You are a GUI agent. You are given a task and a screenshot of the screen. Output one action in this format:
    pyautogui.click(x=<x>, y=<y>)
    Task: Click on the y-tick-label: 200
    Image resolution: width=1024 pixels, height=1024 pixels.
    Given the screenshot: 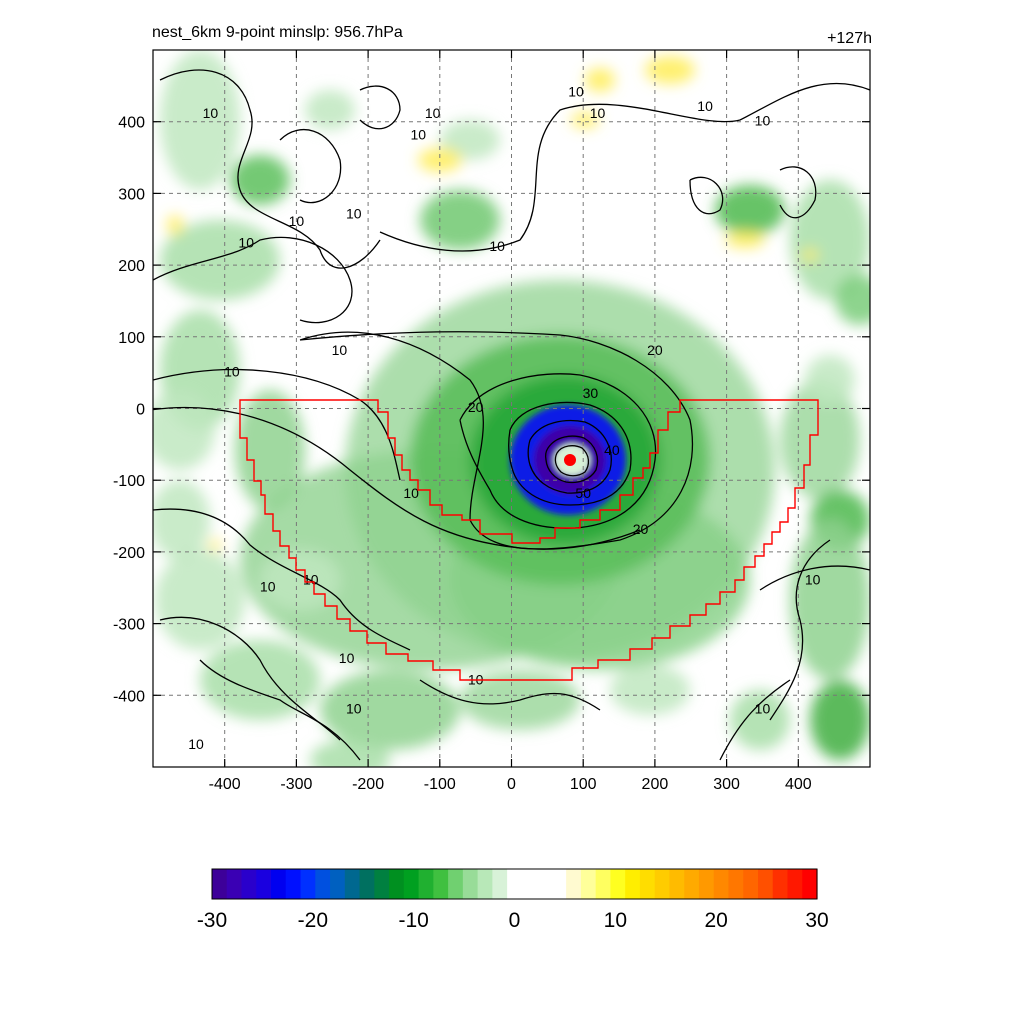 What is the action you would take?
    pyautogui.click(x=131, y=266)
    